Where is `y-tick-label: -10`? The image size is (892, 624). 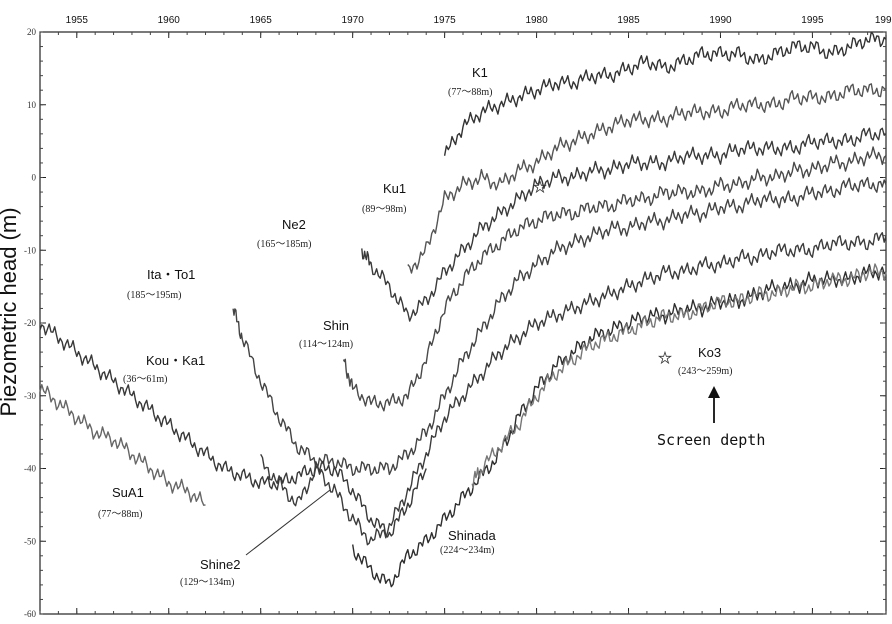
y-tick-label: -10 is located at coordinates (30, 250).